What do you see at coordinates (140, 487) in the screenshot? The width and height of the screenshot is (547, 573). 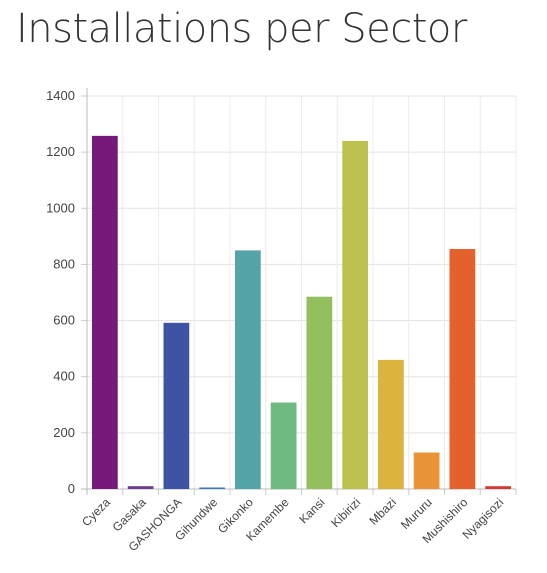 I see `bar-gasaka` at bounding box center [140, 487].